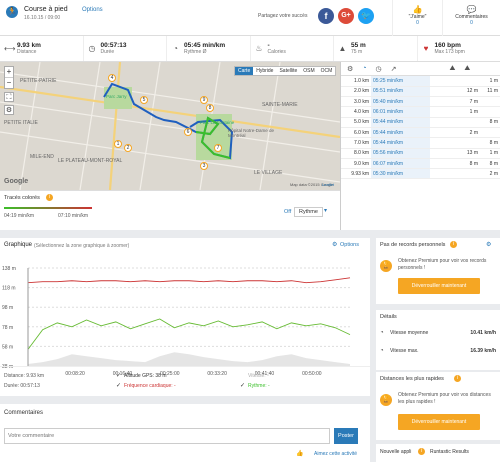 The image size is (500, 462). I want to click on split-km: 1.0 km, so click(356, 81).